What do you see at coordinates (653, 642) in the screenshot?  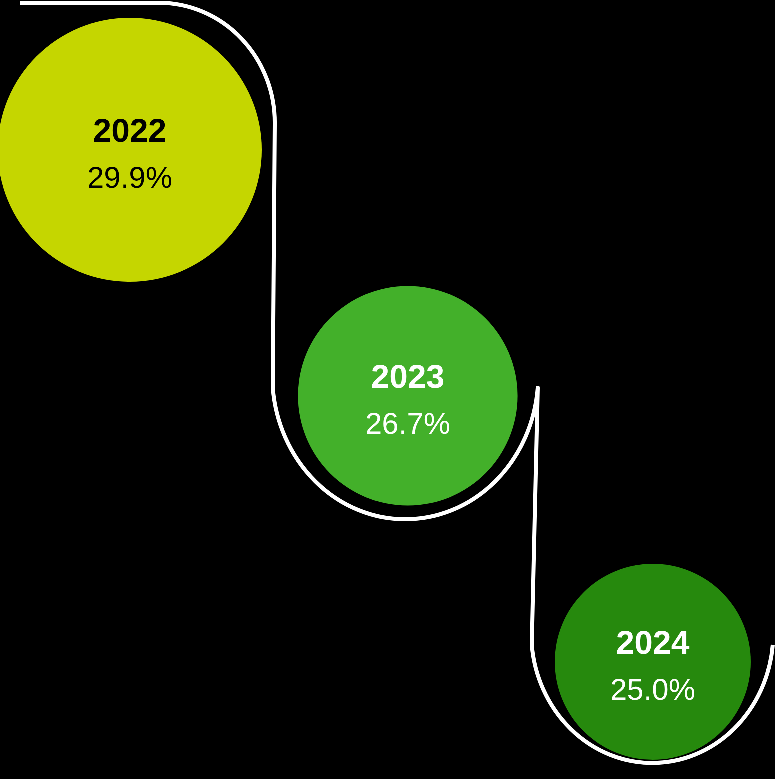 I see `category-label: 2024` at bounding box center [653, 642].